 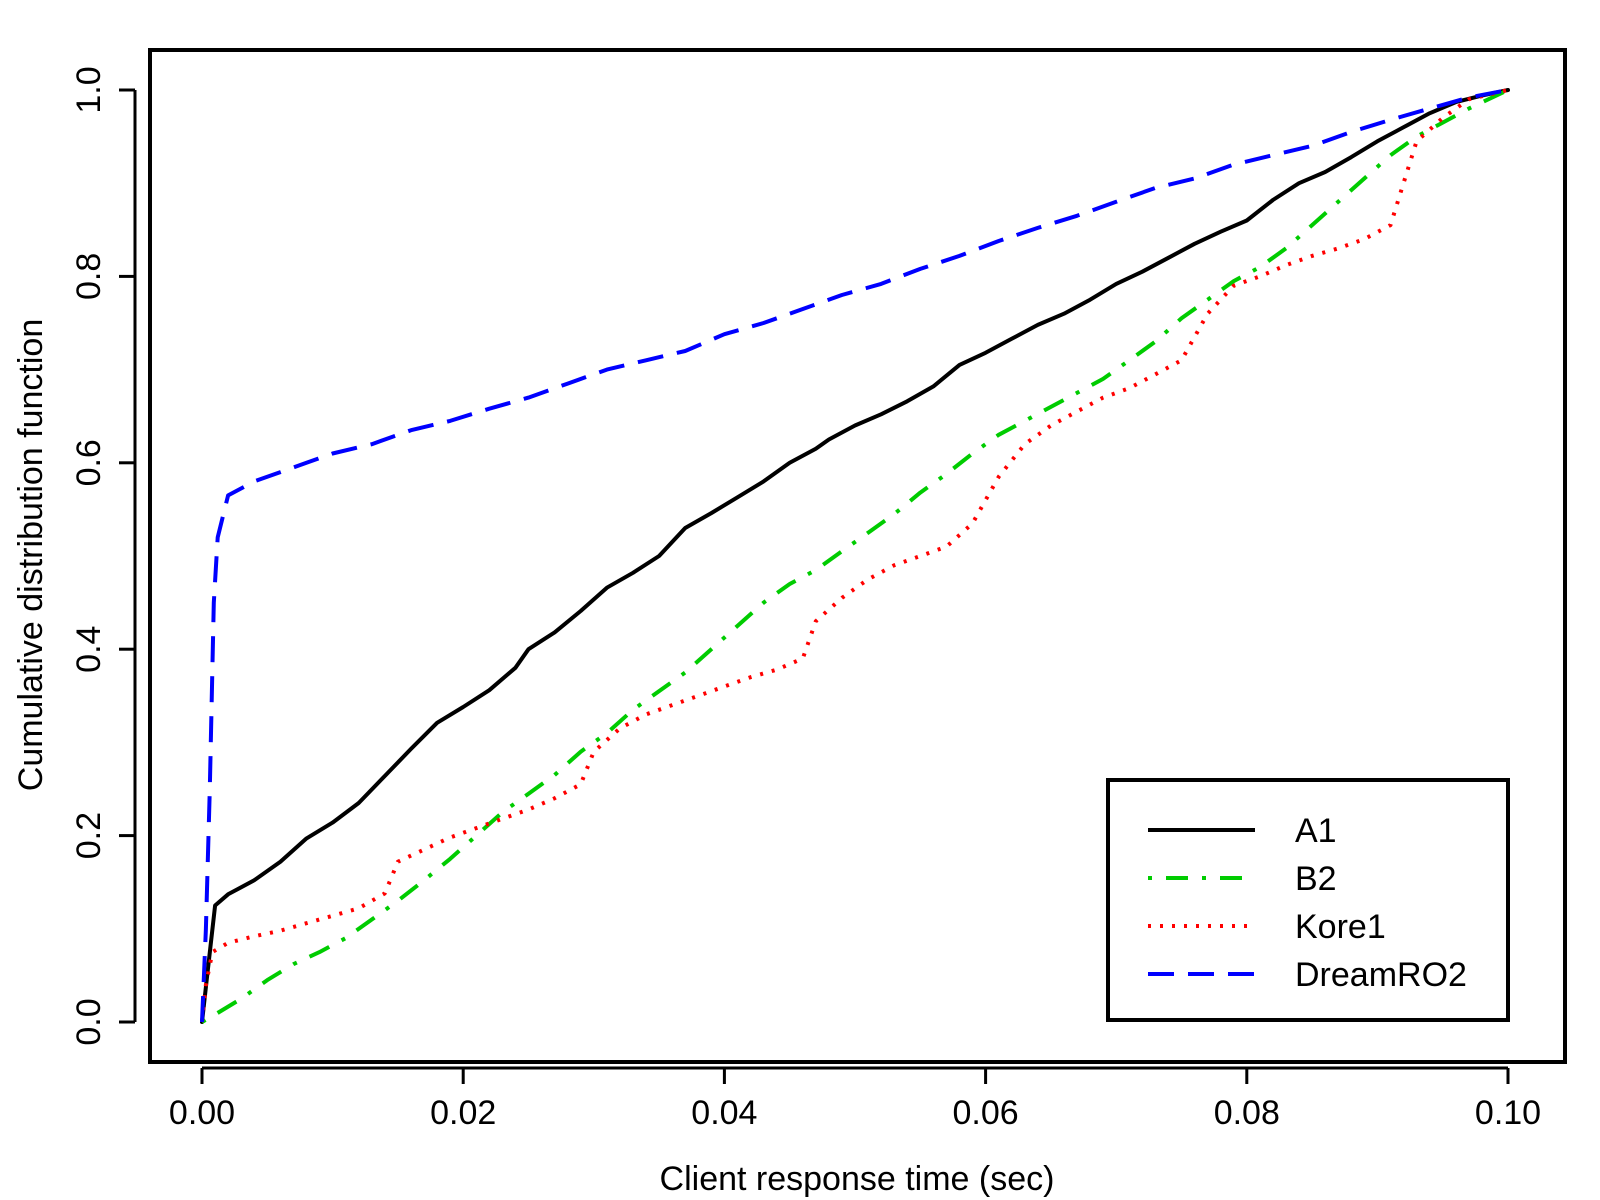 I want to click on legend-box, so click(x=1308, y=900).